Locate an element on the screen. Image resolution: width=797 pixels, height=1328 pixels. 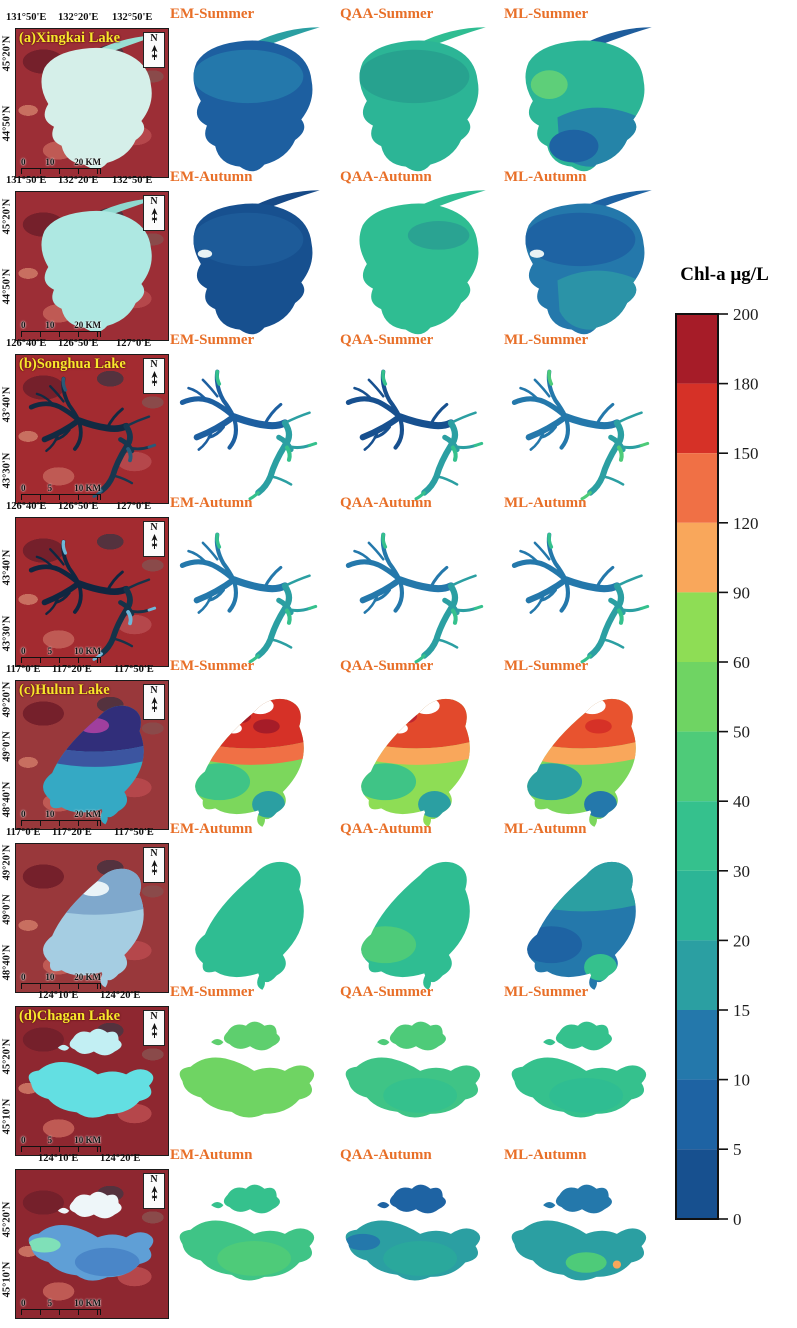
colorbar-tick: 150 is located at coordinates (746, 453).